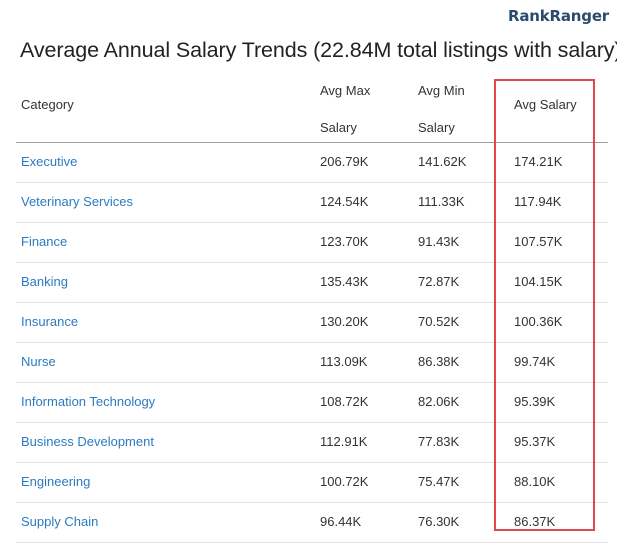  Describe the element at coordinates (38, 361) in the screenshot. I see `category-link: Nurse` at that location.